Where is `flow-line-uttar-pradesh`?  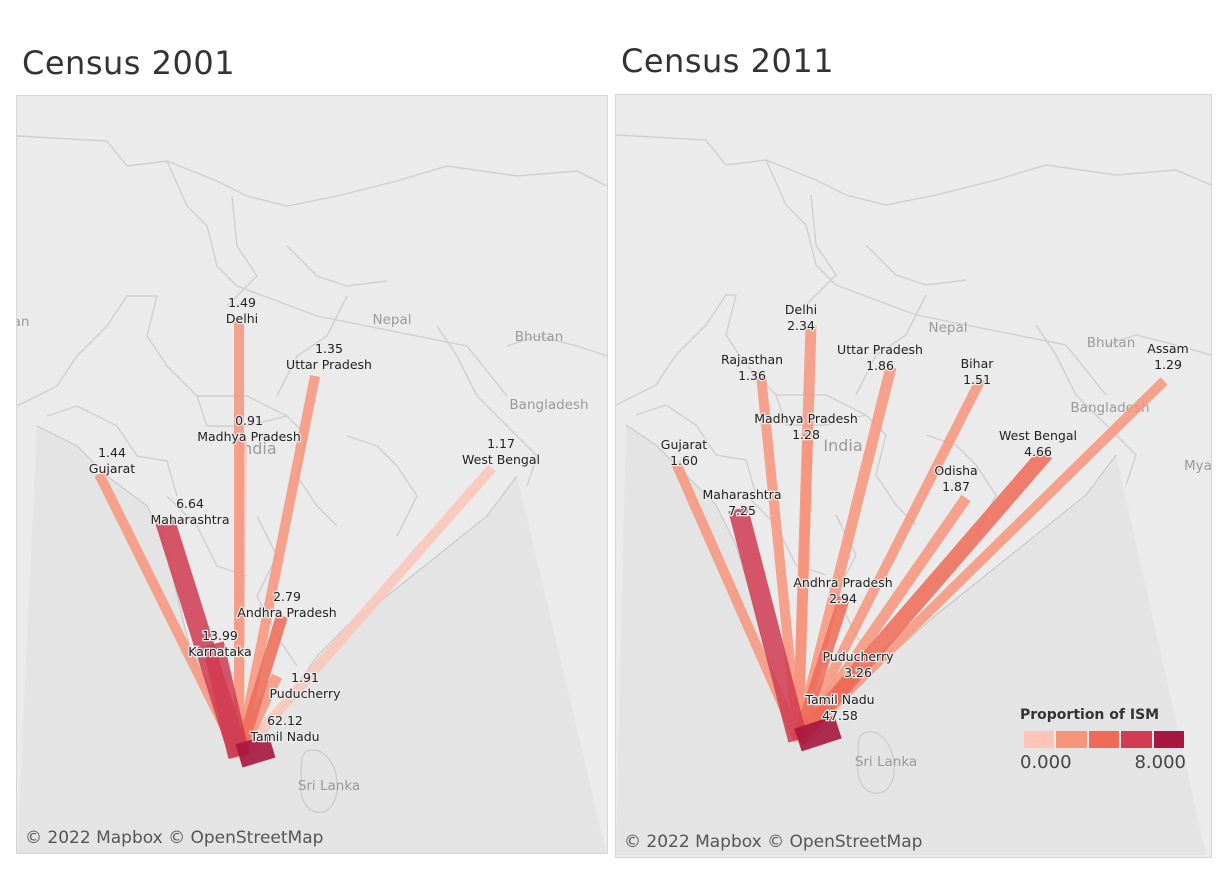
flow-line-uttar-pradesh is located at coordinates (277, 566).